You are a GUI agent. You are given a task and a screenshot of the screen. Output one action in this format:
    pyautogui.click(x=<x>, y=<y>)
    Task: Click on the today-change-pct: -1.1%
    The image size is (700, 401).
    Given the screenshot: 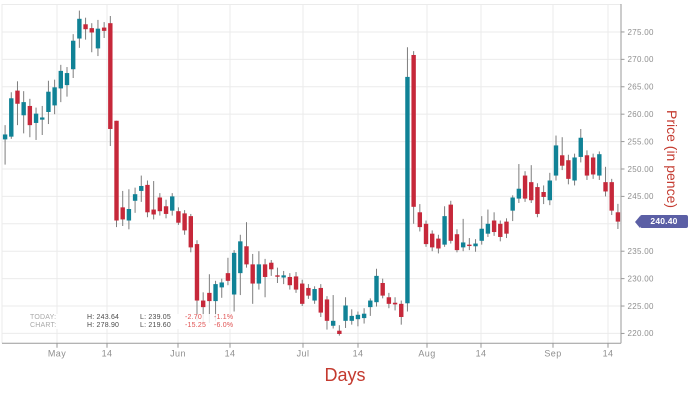 What is the action you would take?
    pyautogui.click(x=224, y=317)
    